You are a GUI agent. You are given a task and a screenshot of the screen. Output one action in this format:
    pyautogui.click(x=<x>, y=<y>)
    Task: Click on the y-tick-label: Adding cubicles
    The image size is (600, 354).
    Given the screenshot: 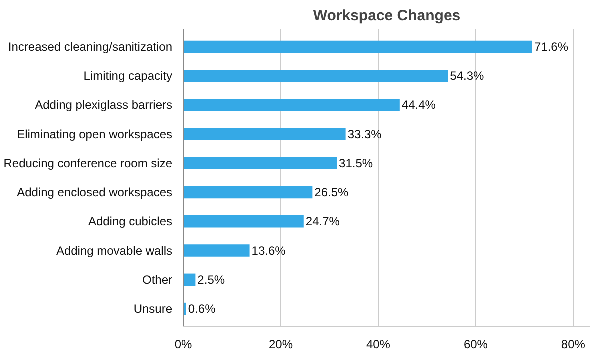 What is the action you would take?
    pyautogui.click(x=130, y=221)
    